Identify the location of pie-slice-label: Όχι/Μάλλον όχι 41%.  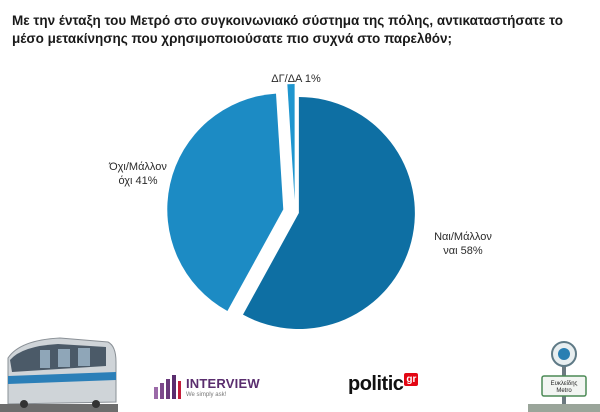
(137, 174).